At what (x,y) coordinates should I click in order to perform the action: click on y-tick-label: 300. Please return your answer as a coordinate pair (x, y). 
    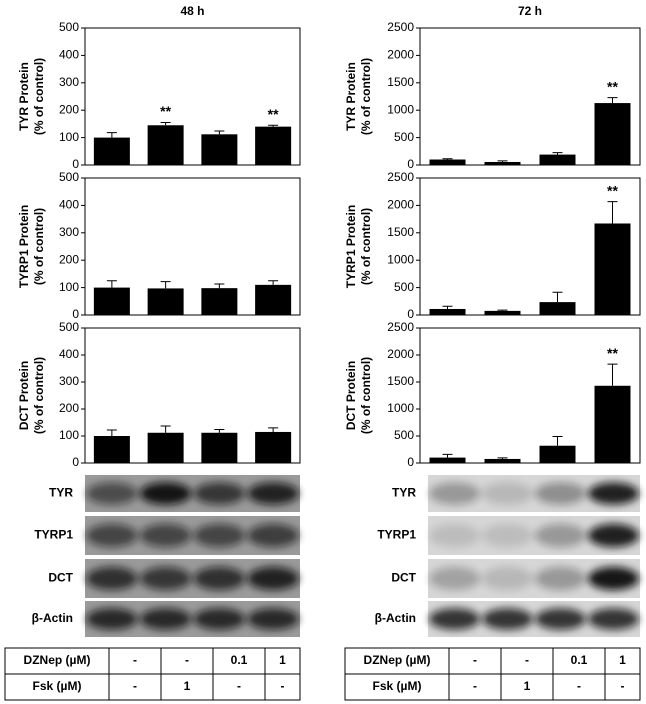
    Looking at the image, I should click on (69, 82).